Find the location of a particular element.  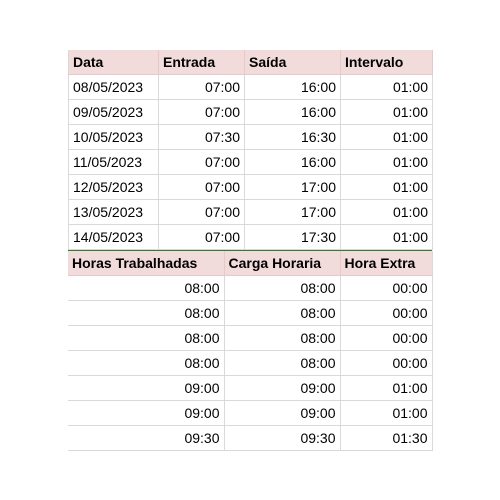

table-row: 09/05/2023 07:00 16:00 01:00 is located at coordinates (250, 112).